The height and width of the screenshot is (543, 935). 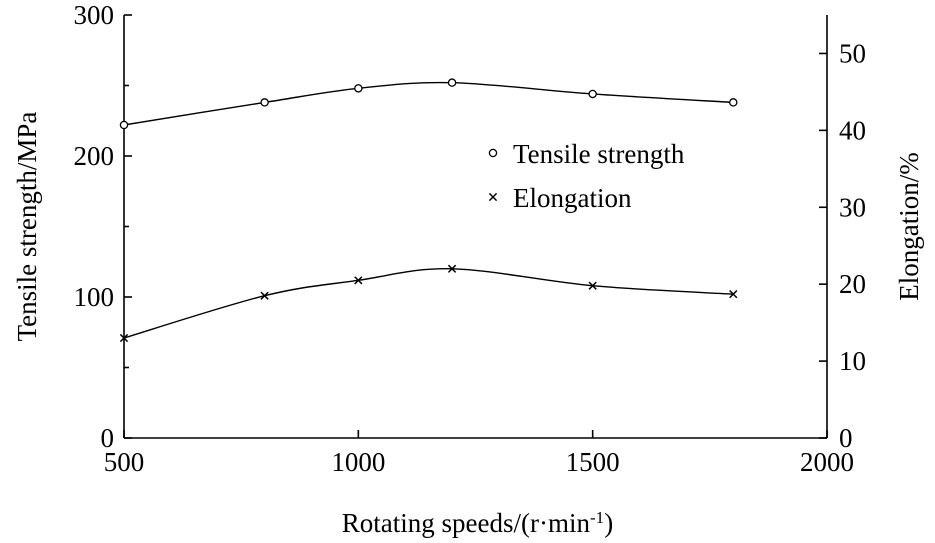 What do you see at coordinates (108, 438) in the screenshot?
I see `y-left-tick-label: 0` at bounding box center [108, 438].